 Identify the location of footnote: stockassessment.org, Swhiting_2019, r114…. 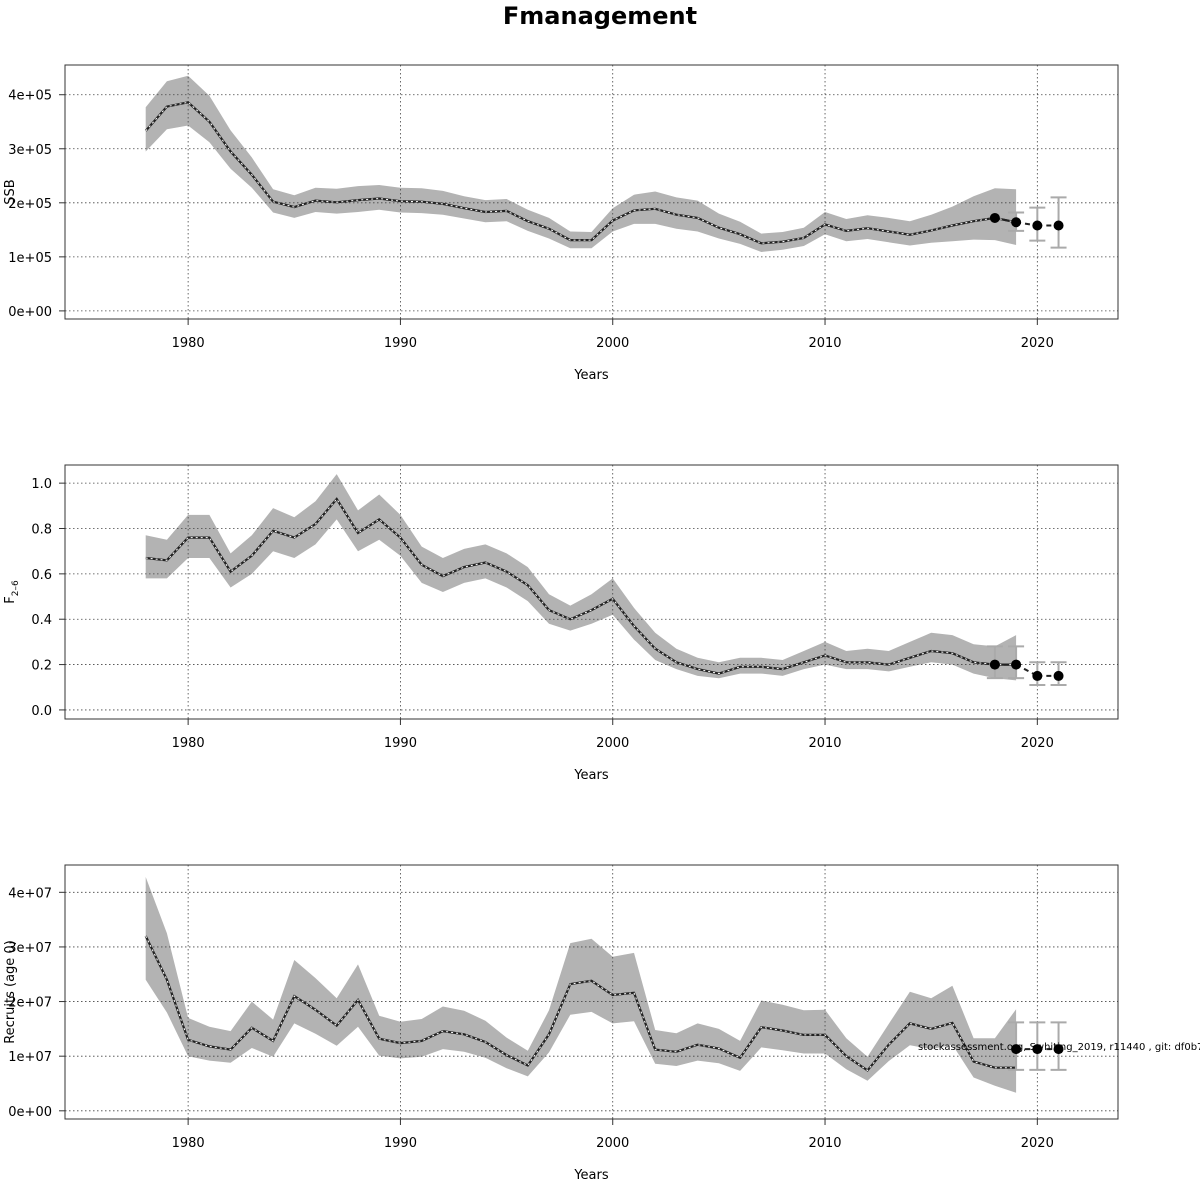
(1059, 1047).